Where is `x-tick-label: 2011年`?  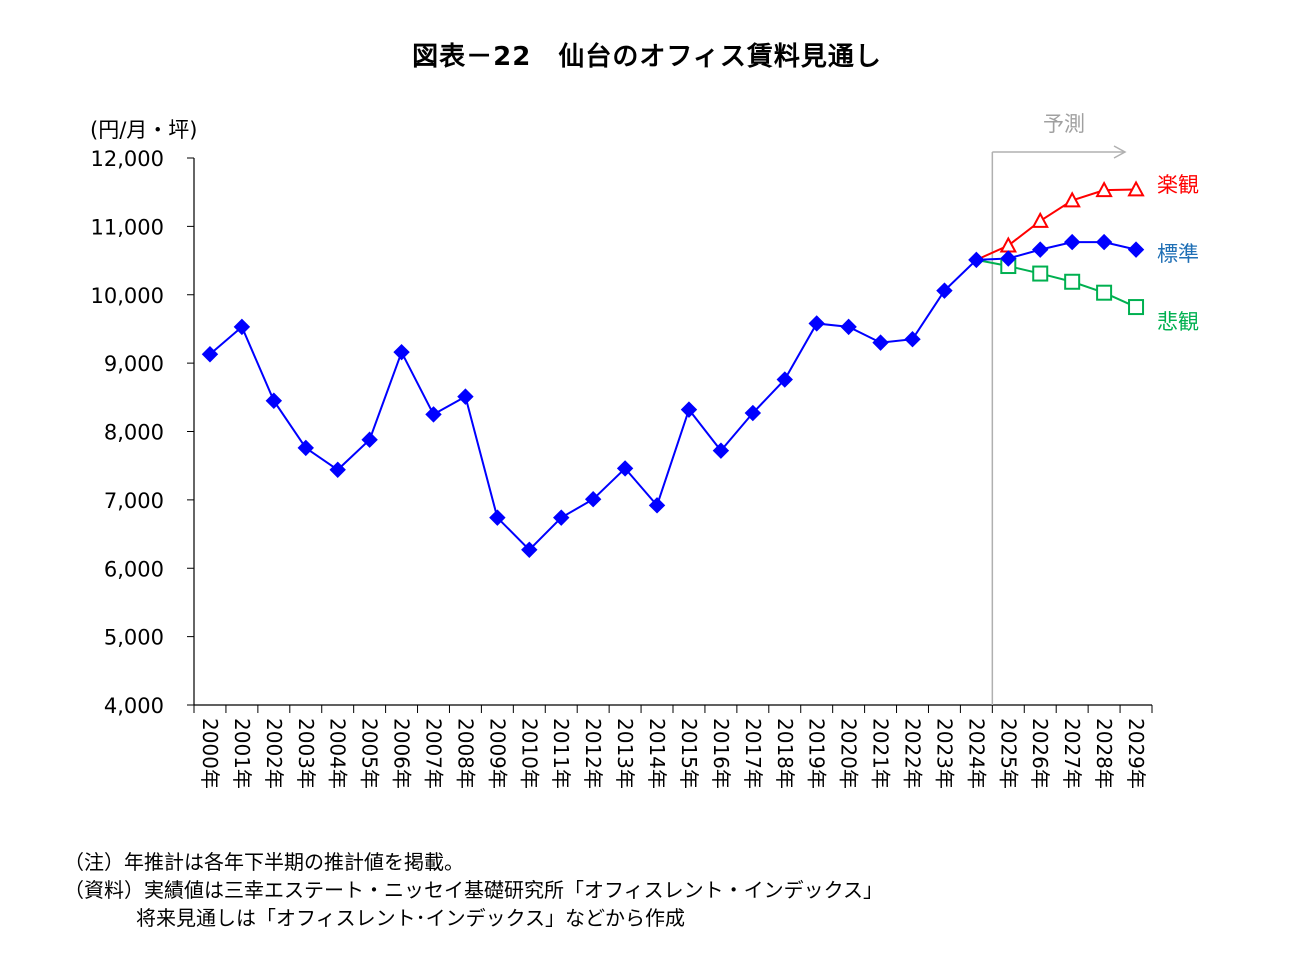
x-tick-label: 2011年 is located at coordinates (561, 753).